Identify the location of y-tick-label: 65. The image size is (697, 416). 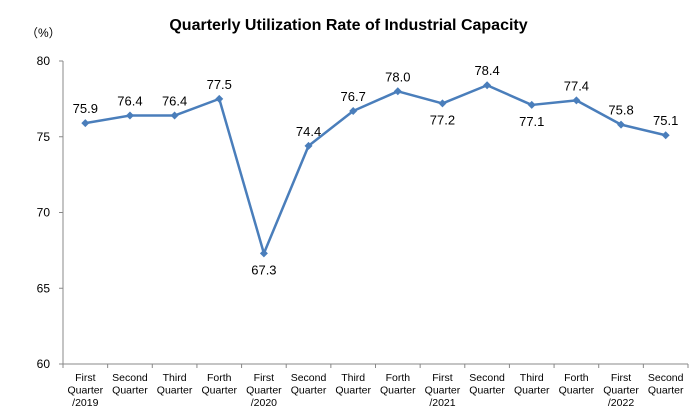
(44, 288).